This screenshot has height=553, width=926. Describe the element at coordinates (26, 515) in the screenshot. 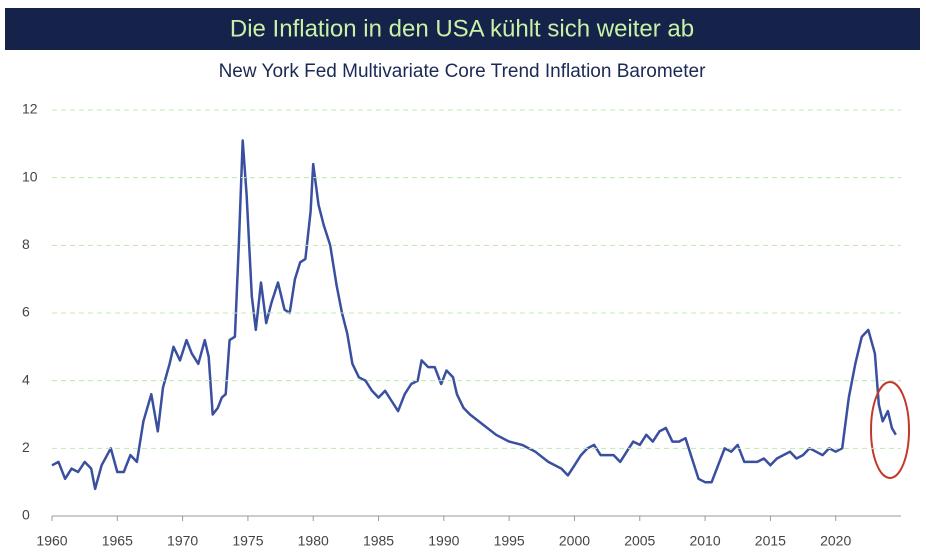

I see `y-tick-label: 0` at that location.